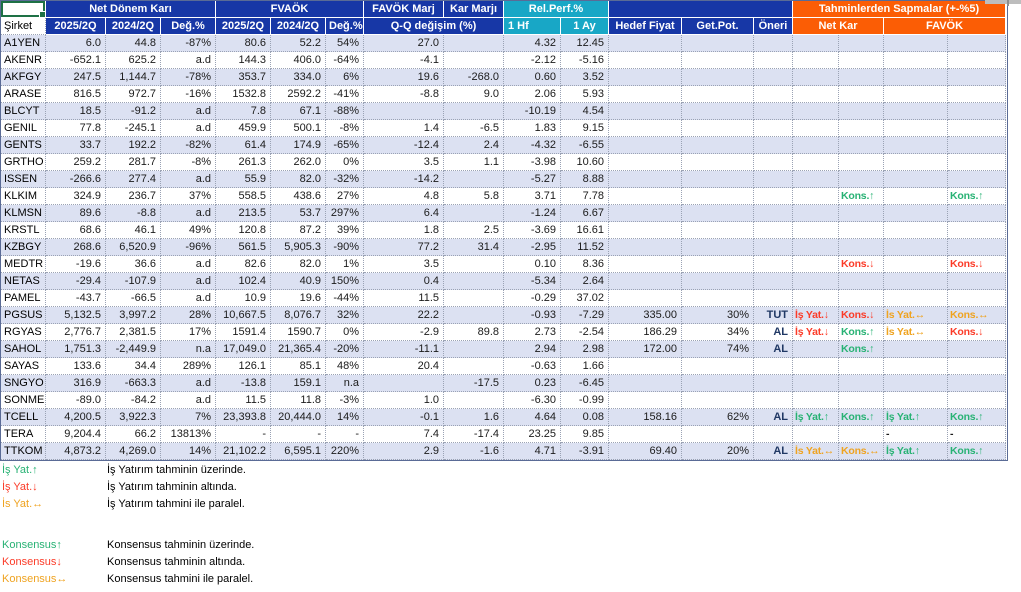 Image resolution: width=1021 pixels, height=592 pixels. What do you see at coordinates (133, 43) in the screenshot?
I see `cell-nk-2024: 44.8` at bounding box center [133, 43].